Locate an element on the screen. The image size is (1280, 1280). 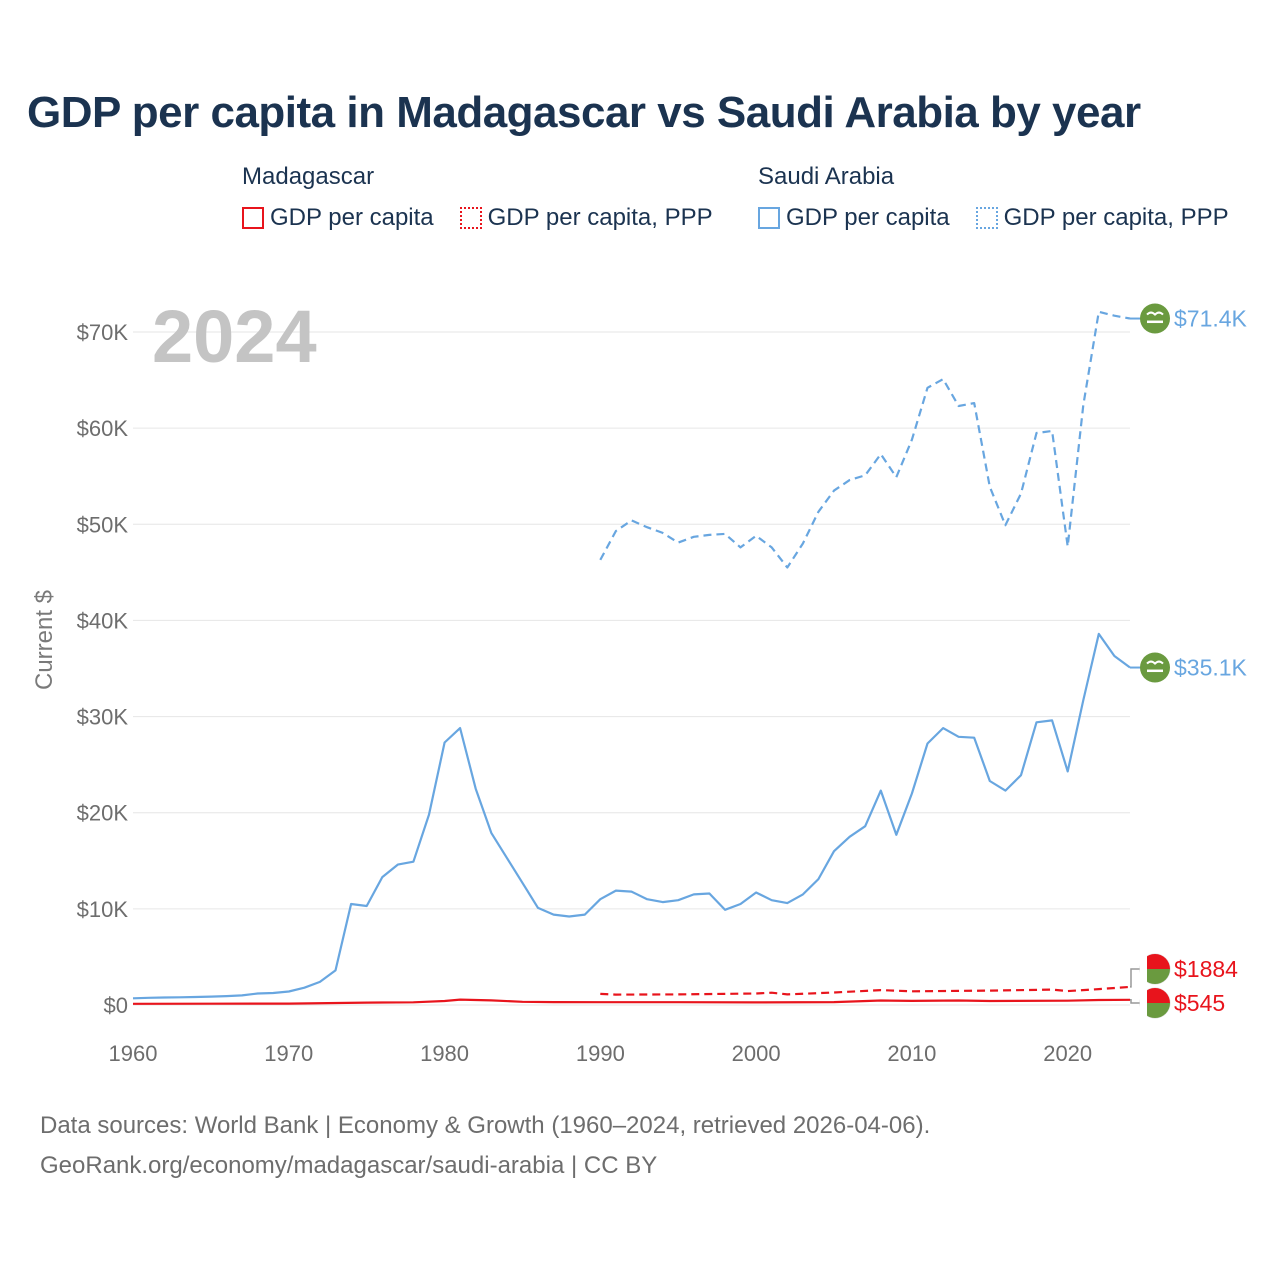
x-tick-label: 1990 is located at coordinates (600, 1053).